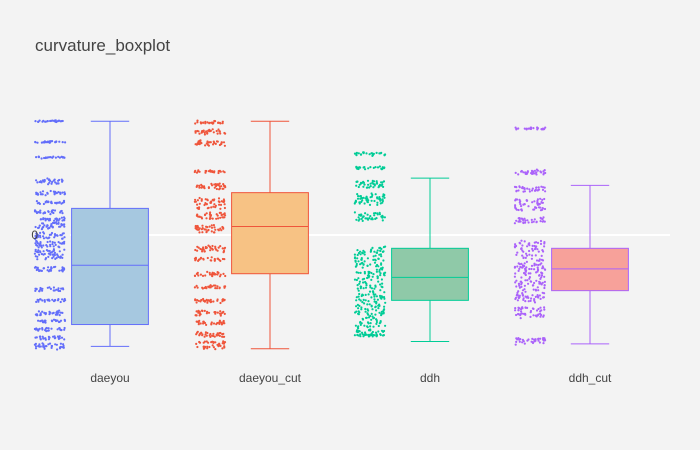 Image resolution: width=700 pixels, height=450 pixels. Describe the element at coordinates (210, 235) in the screenshot. I see `points-daeyou_cut` at that location.